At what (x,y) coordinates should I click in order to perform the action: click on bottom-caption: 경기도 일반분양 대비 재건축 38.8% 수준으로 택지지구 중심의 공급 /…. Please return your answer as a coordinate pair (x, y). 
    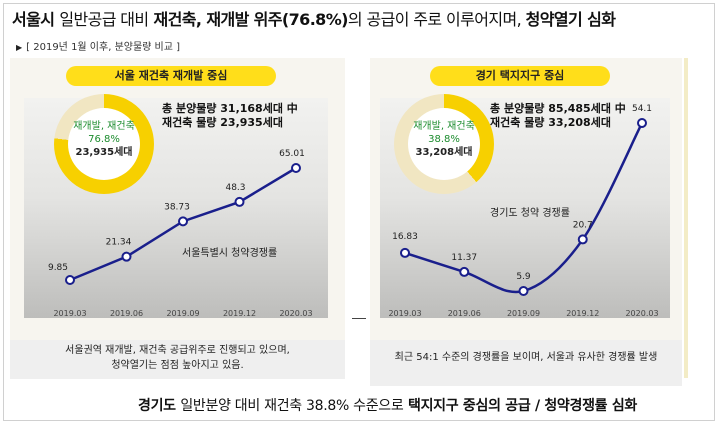
    Looking at the image, I should click on (387, 406).